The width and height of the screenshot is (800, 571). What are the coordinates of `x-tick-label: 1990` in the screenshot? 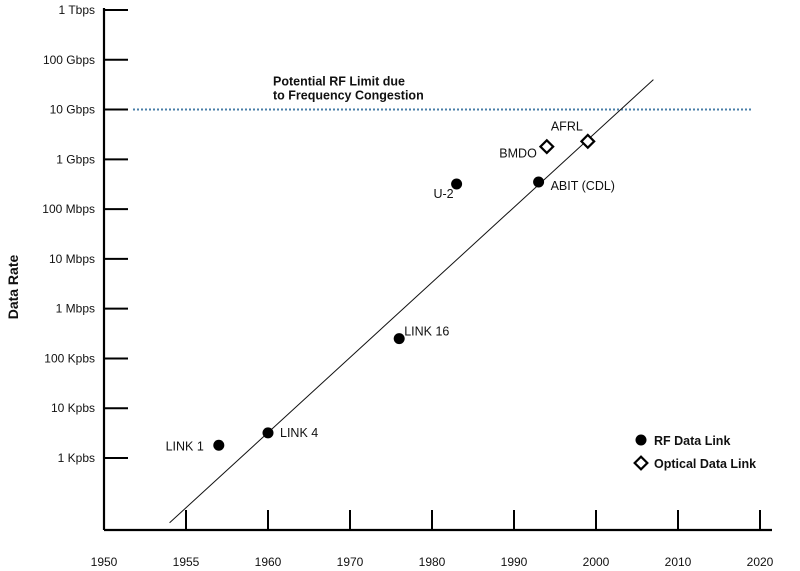 It's located at (514, 562).